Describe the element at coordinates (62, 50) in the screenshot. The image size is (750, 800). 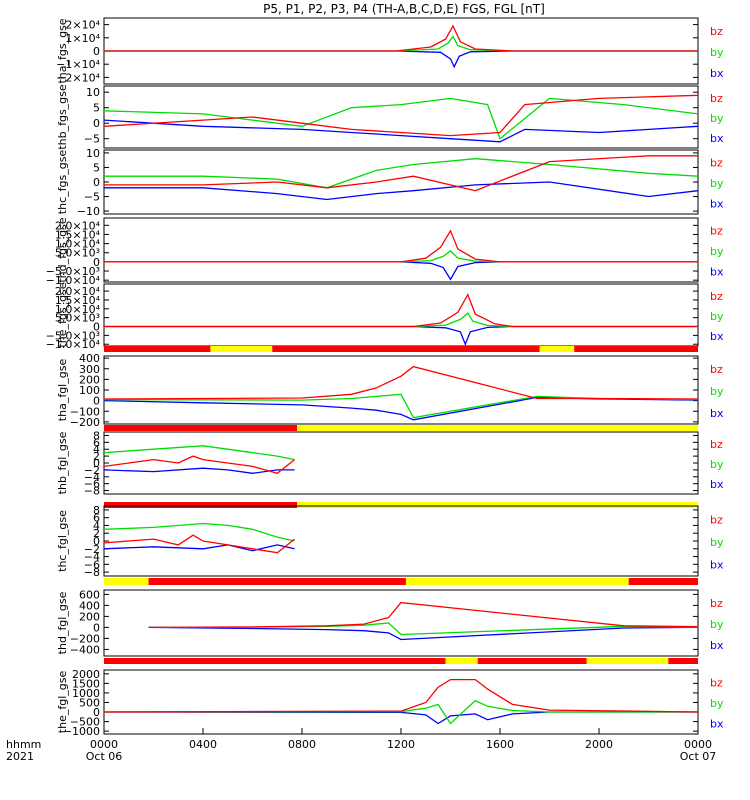
I see `y-axis-label: tha_fgs_gse` at that location.